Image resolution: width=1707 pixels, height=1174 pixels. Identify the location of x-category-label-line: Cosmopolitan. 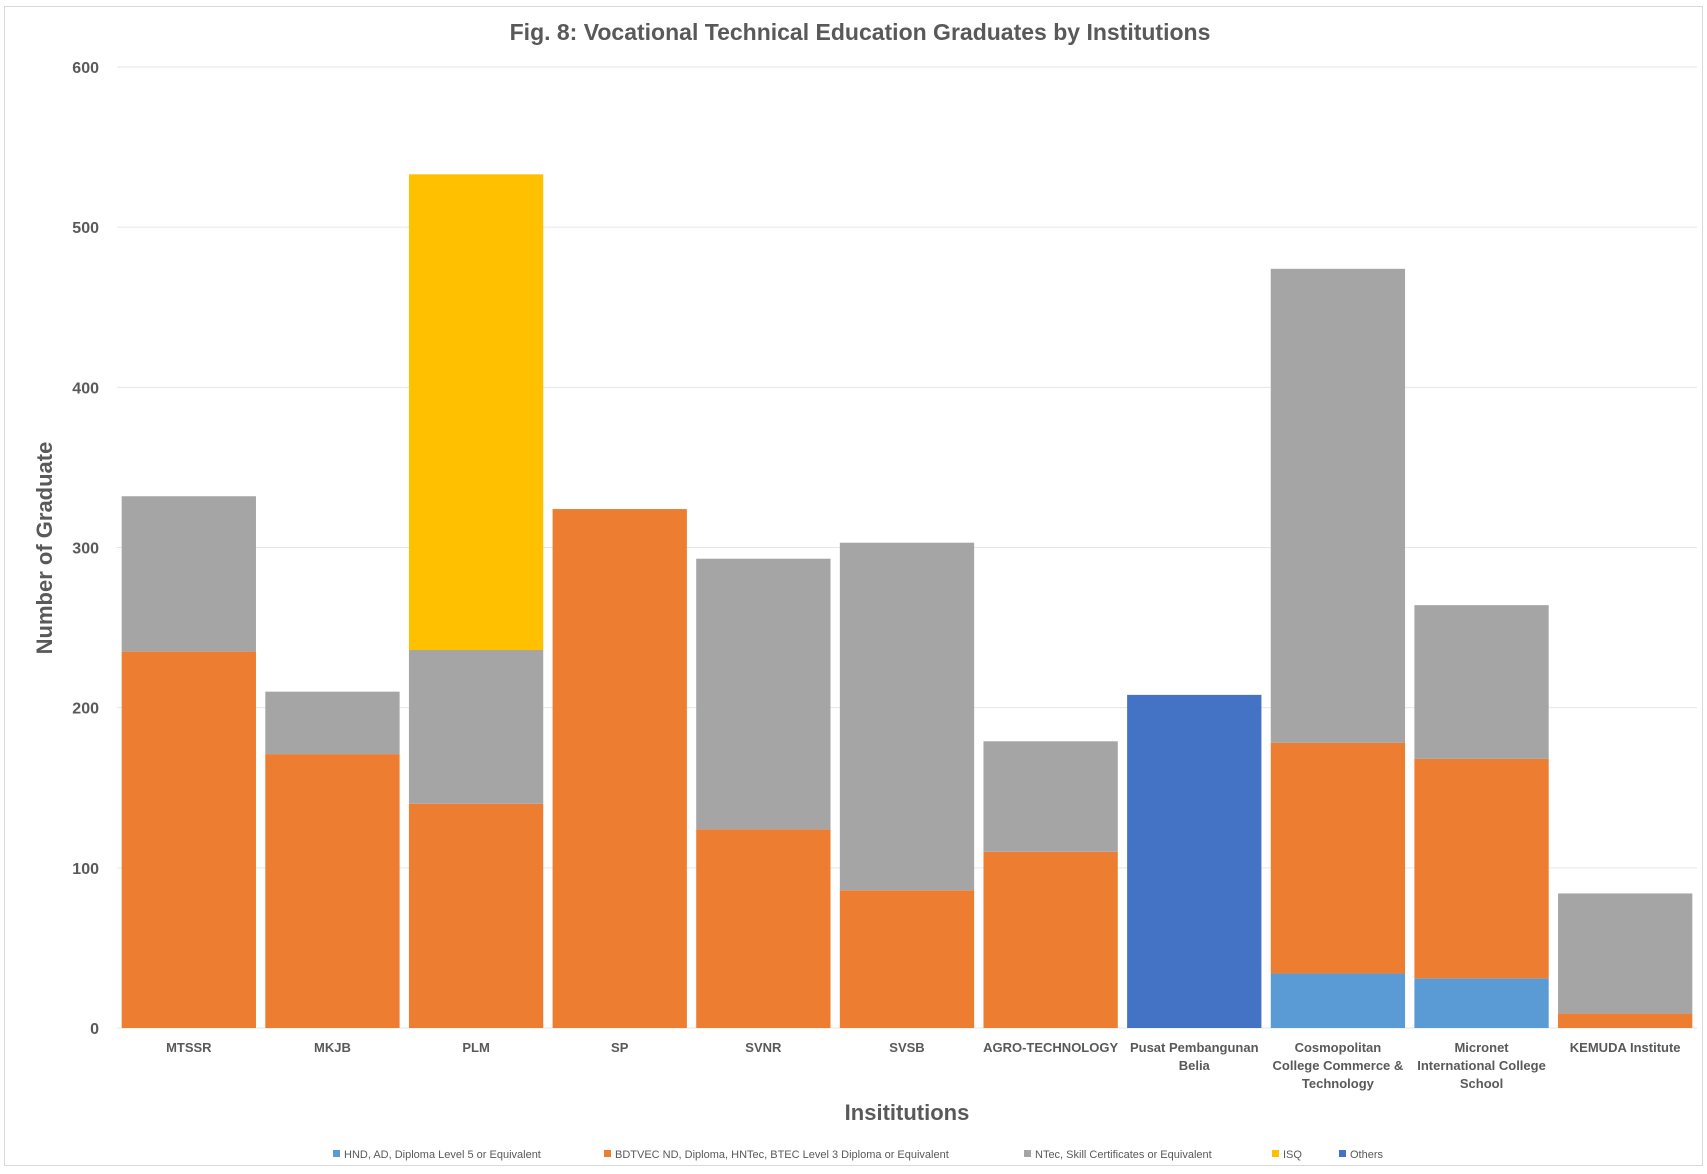
(1338, 1047).